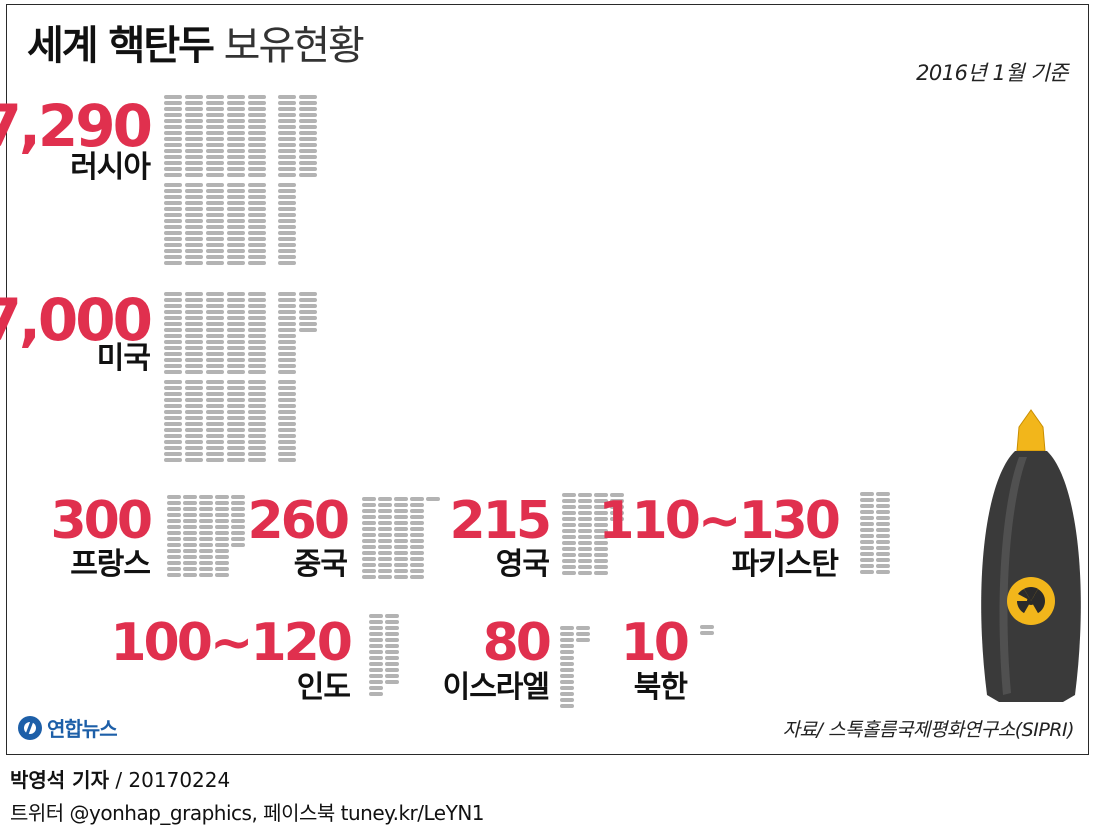 Image resolution: width=1097 pixels, height=833 pixels. I want to click on country-label-5: 파키스탄, so click(785, 564).